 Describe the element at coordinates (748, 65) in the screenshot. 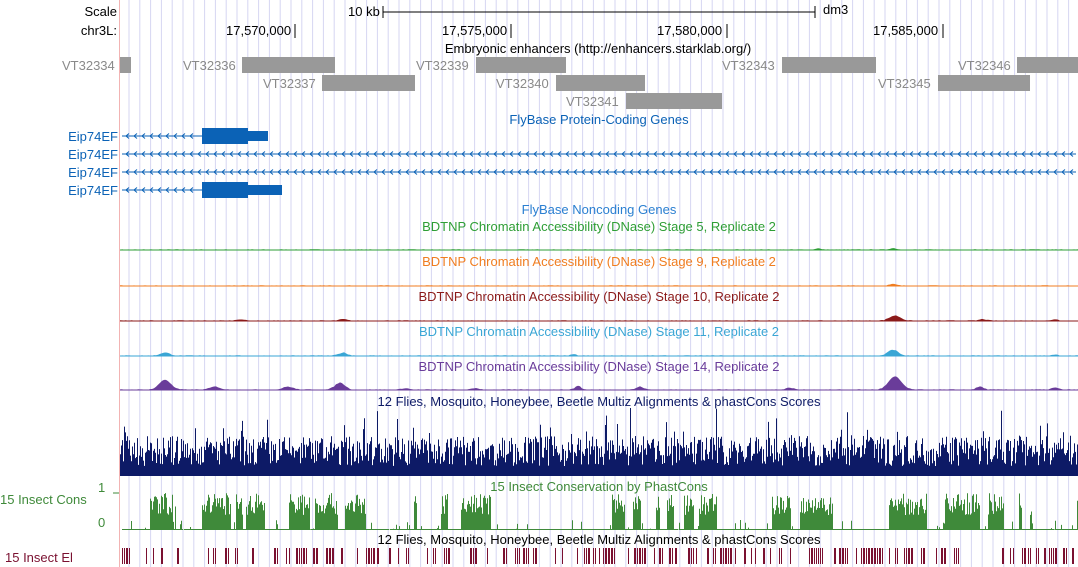

I see `enhancer-label: VT32343` at that location.